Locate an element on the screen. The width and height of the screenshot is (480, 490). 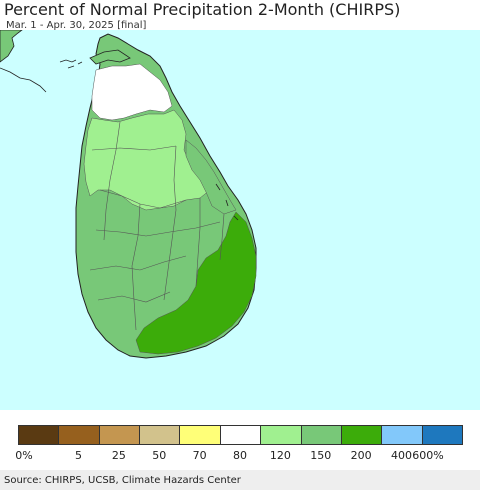
legend-tick-label: 400 is located at coordinates (401, 455).